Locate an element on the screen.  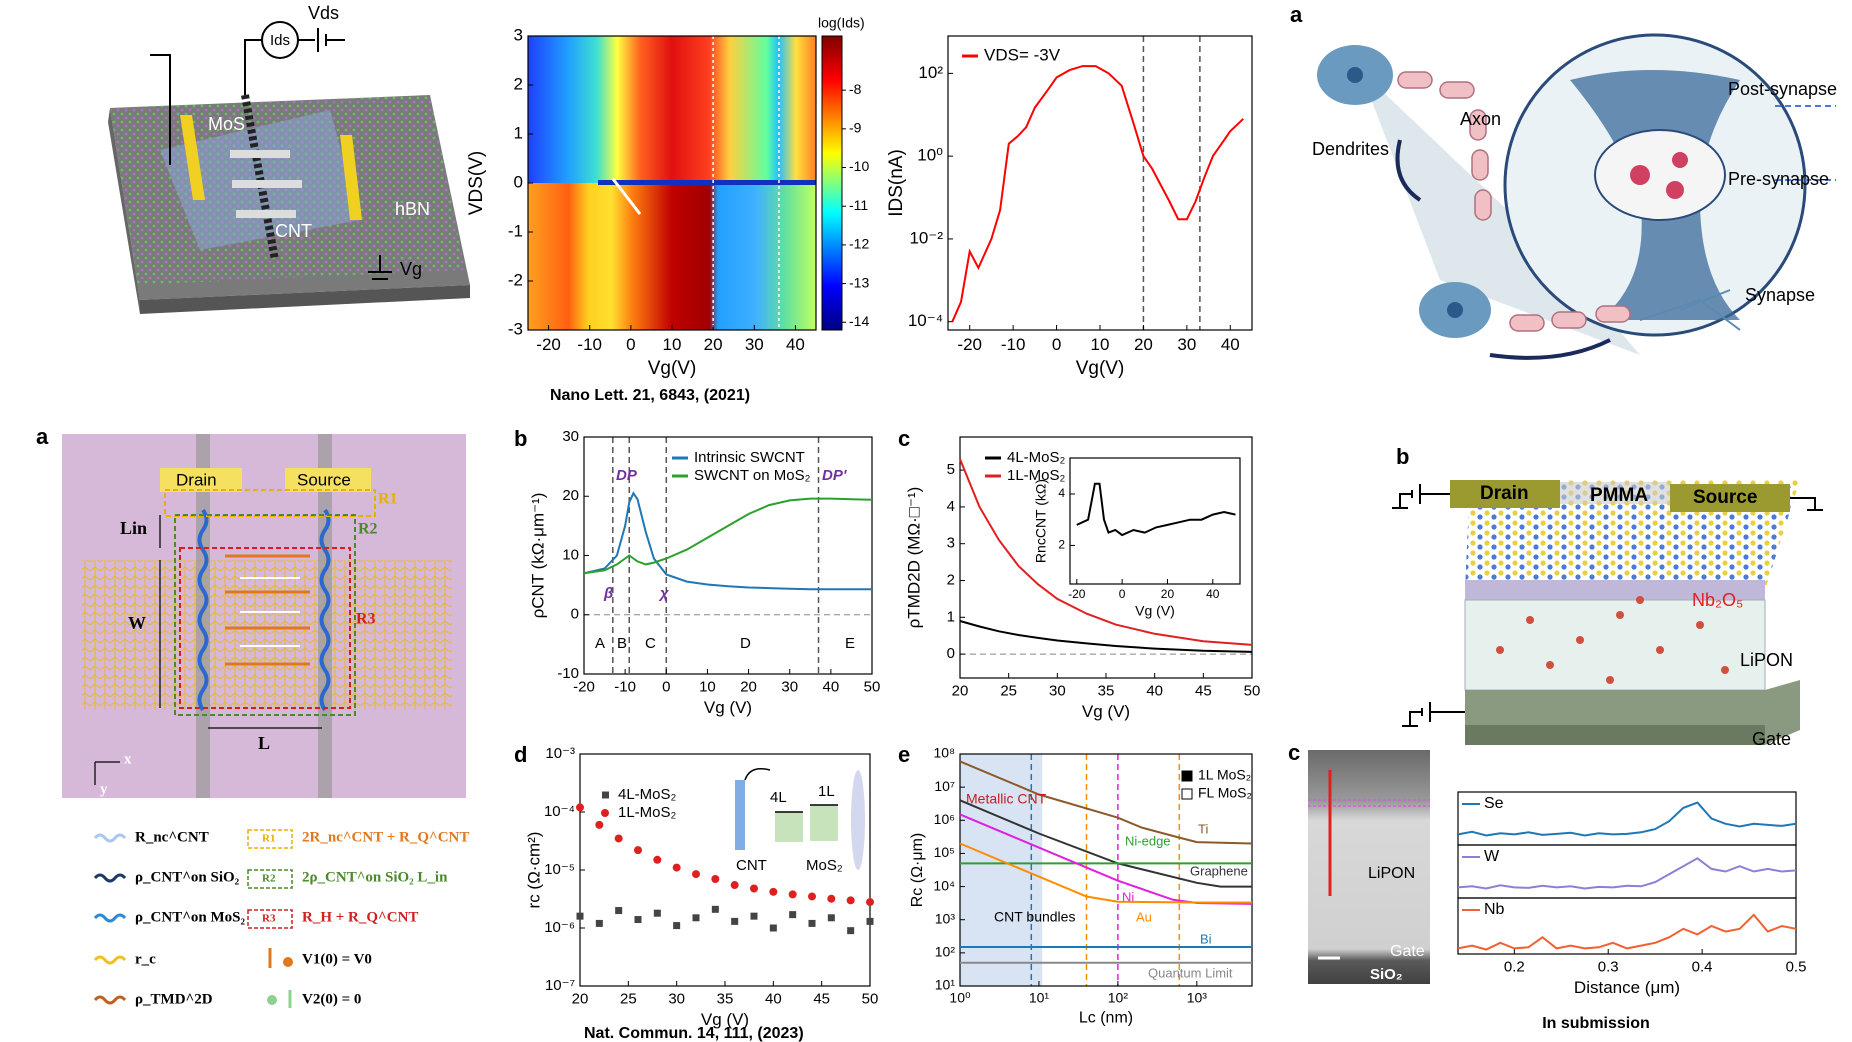
x-tick-label: 0.2 is located at coordinates (1514, 966).